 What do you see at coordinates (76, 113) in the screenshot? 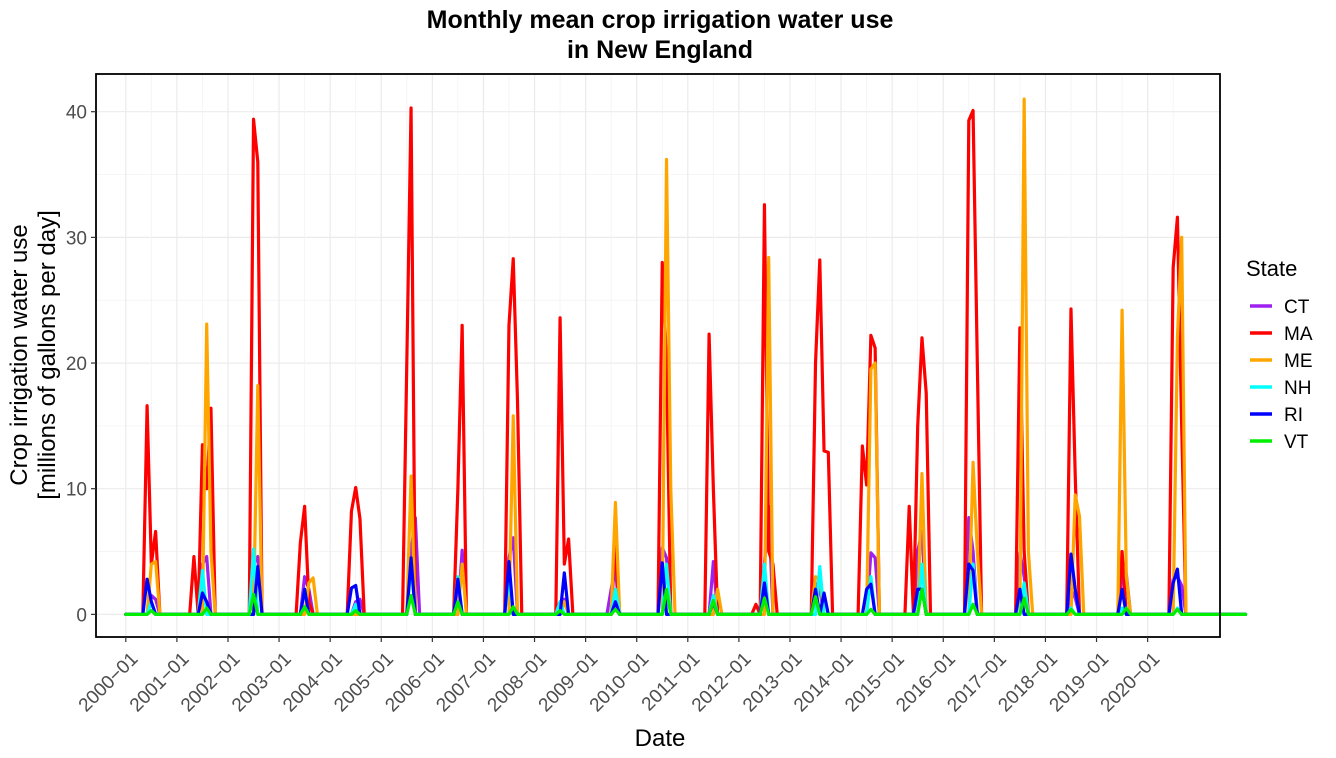
I see `y-tick-label: 40` at bounding box center [76, 113].